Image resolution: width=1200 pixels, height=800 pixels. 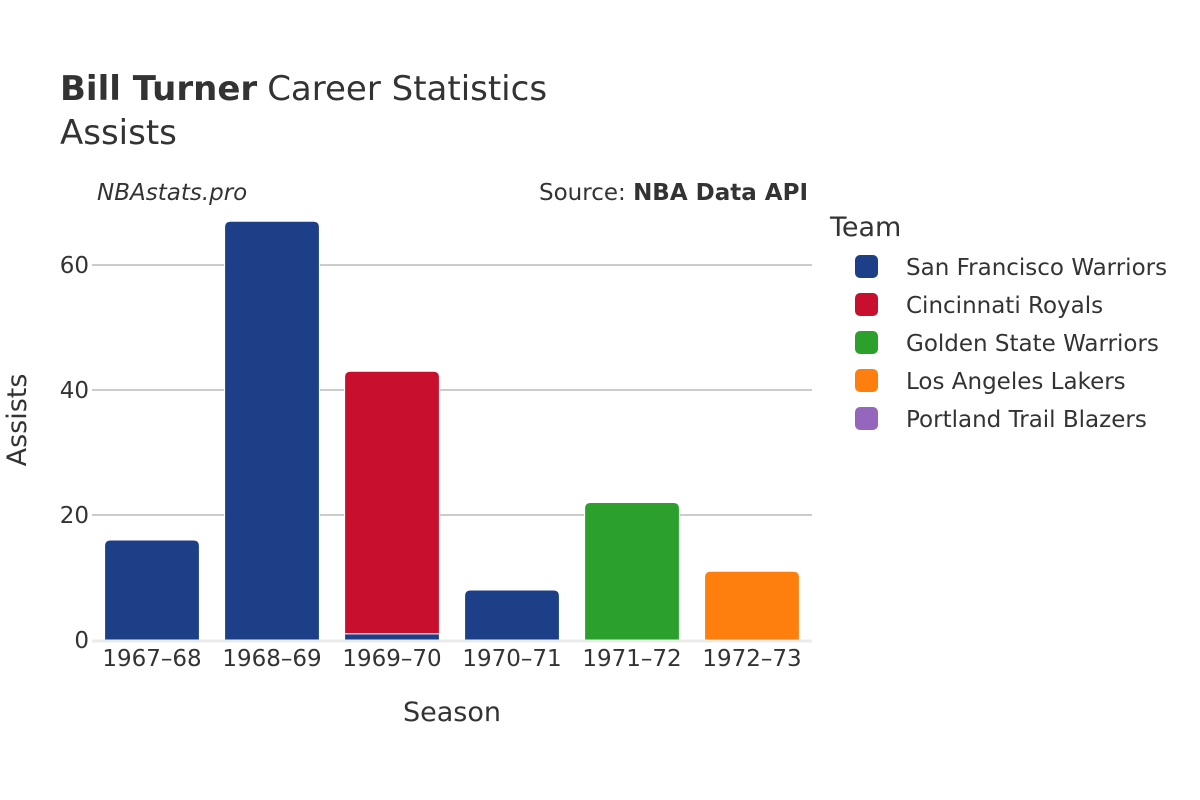 I want to click on source-prefix: Source:, so click(x=586, y=193).